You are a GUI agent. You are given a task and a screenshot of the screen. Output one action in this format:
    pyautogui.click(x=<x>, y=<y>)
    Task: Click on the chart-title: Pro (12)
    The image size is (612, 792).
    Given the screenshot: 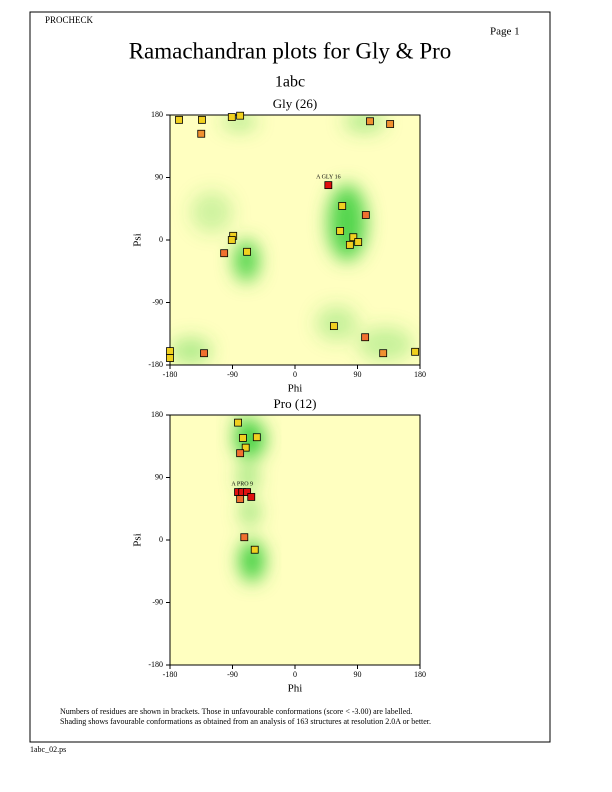 What is the action you would take?
    pyautogui.click(x=295, y=403)
    